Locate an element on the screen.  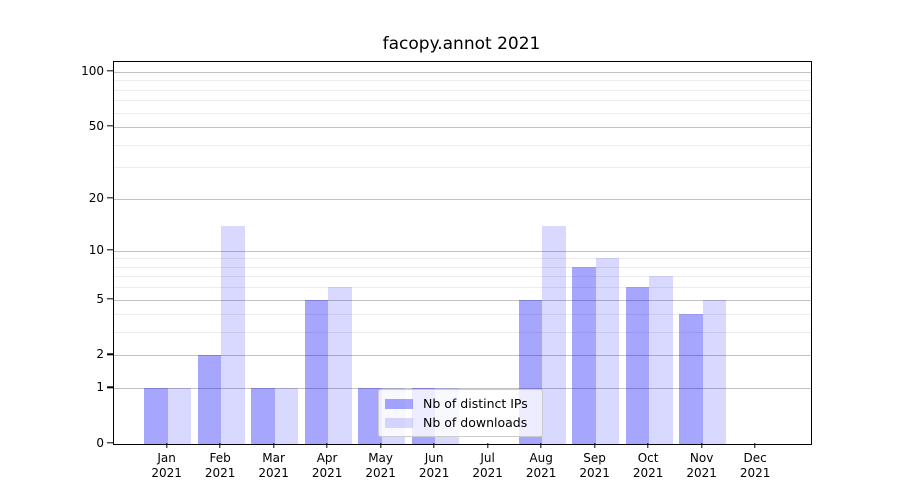
x-tick-label: Apr 2021 is located at coordinates (327, 465).